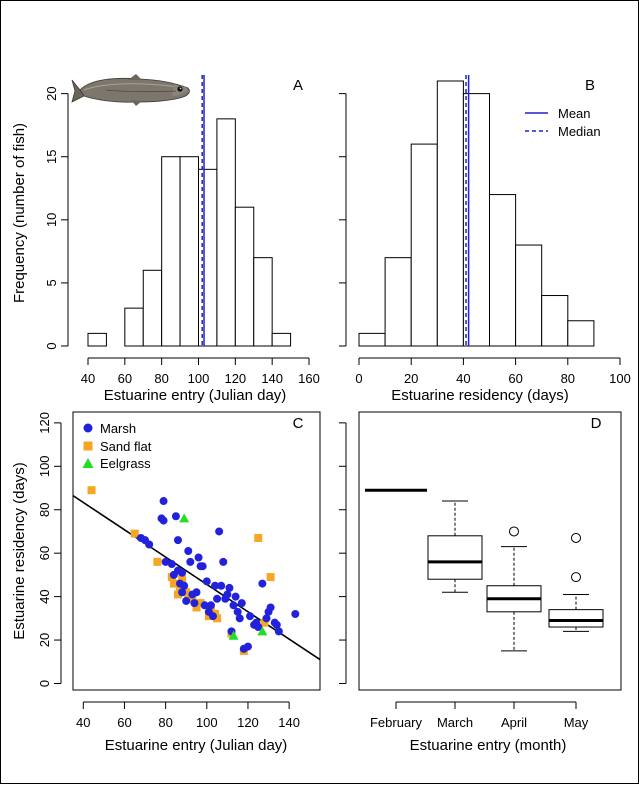  Describe the element at coordinates (19, 213) in the screenshot. I see `panel-a-y-label: Frequency (number of fish)` at that location.